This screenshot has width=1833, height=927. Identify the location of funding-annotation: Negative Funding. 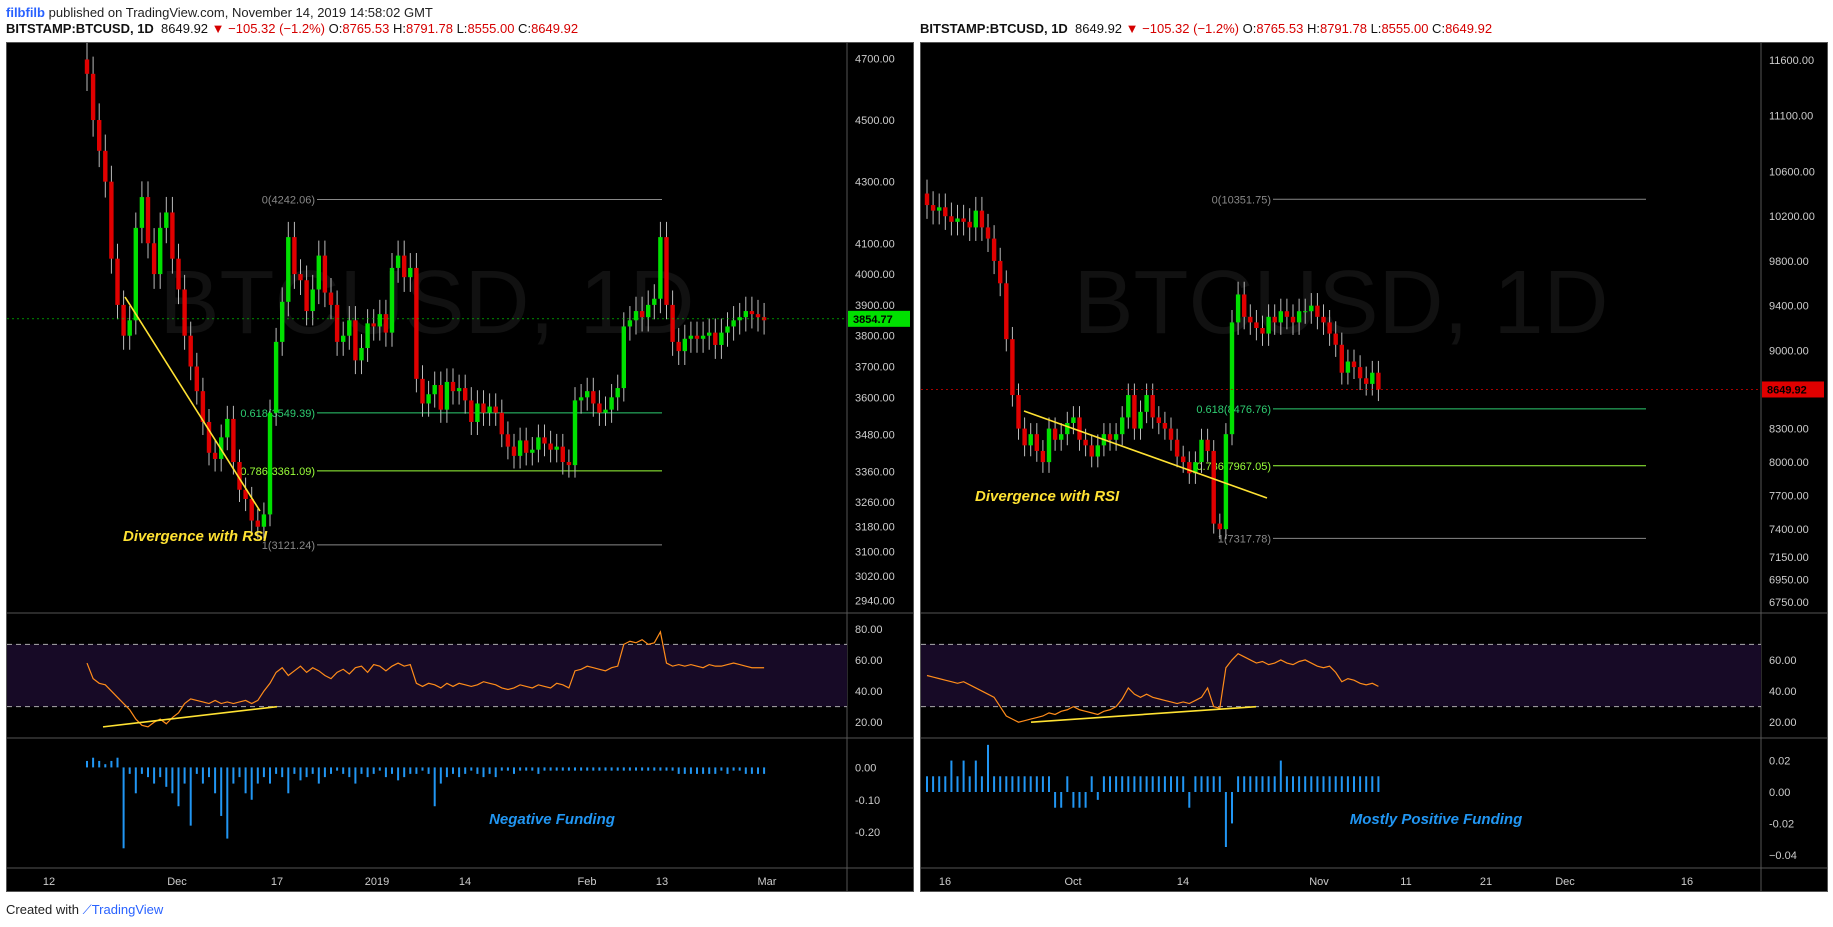
(552, 819).